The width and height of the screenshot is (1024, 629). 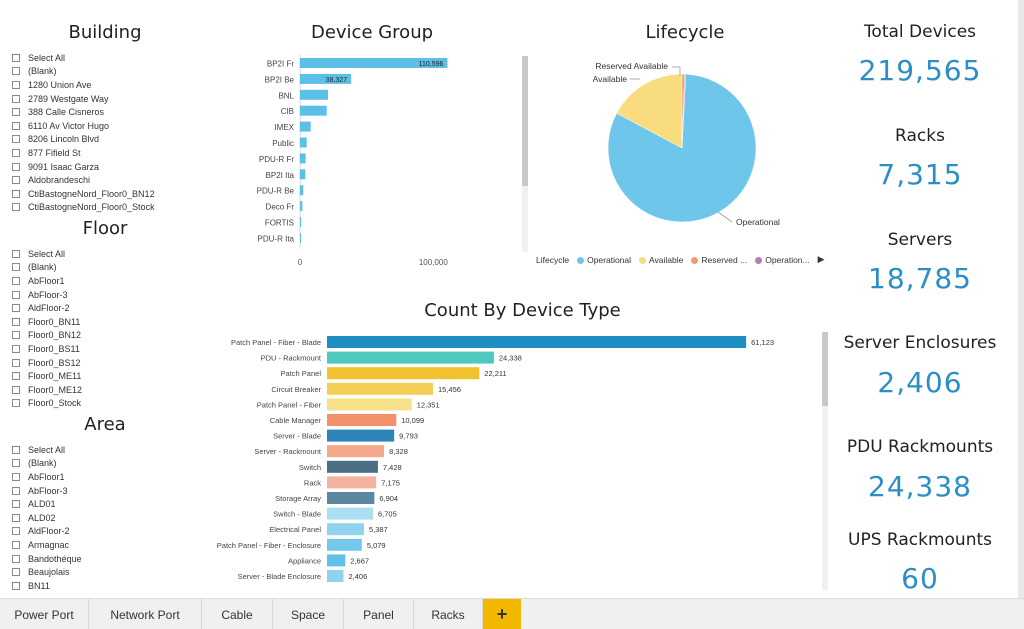 I want to click on lifecycle-chart: Reserved Available Available Operational, so click(x=695, y=149).